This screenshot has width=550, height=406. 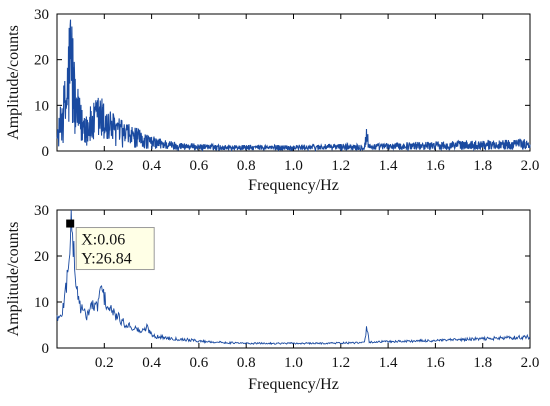 I want to click on top-x-axis-title: Frequency/Hz, so click(x=293, y=185).